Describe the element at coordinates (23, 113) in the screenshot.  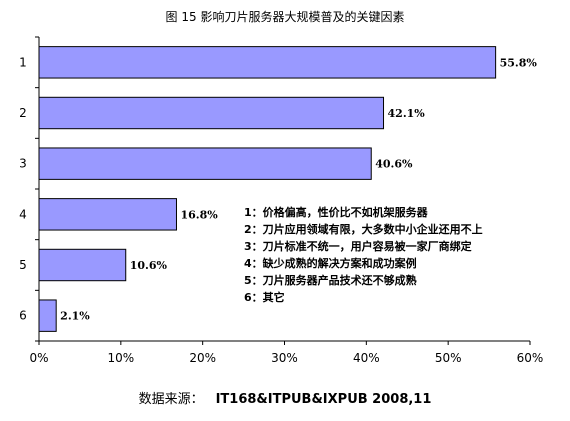
I see `category-label: 2` at that location.